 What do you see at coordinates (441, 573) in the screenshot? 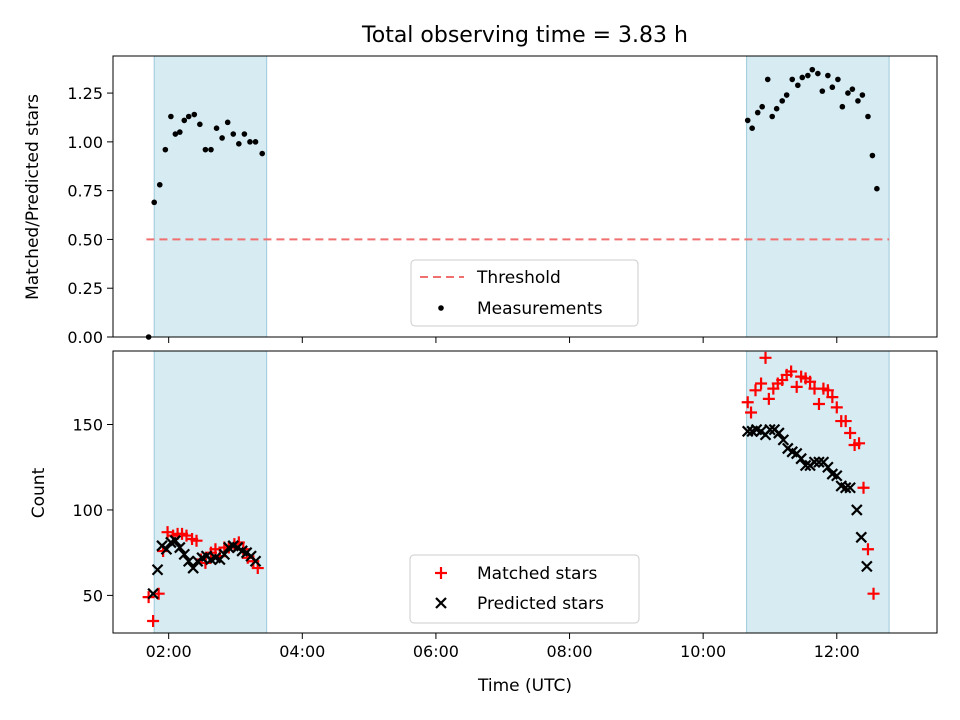
I see `legend-matched-swatch` at bounding box center [441, 573].